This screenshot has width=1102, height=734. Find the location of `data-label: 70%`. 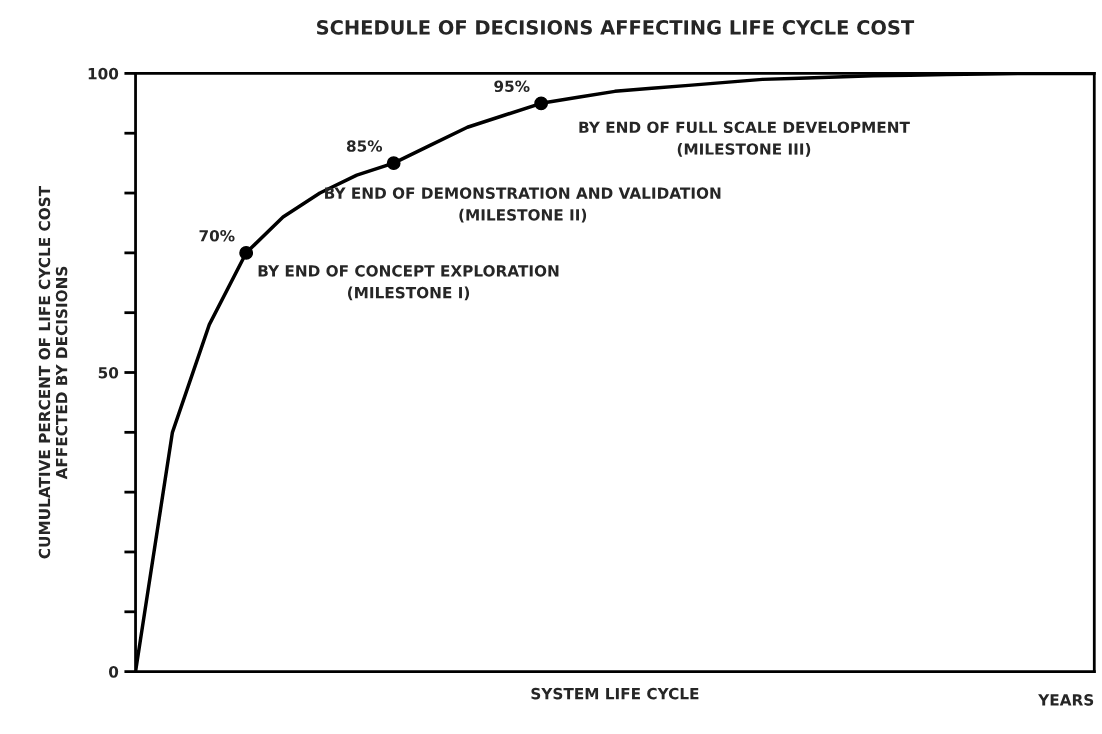

data-label: 70% is located at coordinates (217, 236).